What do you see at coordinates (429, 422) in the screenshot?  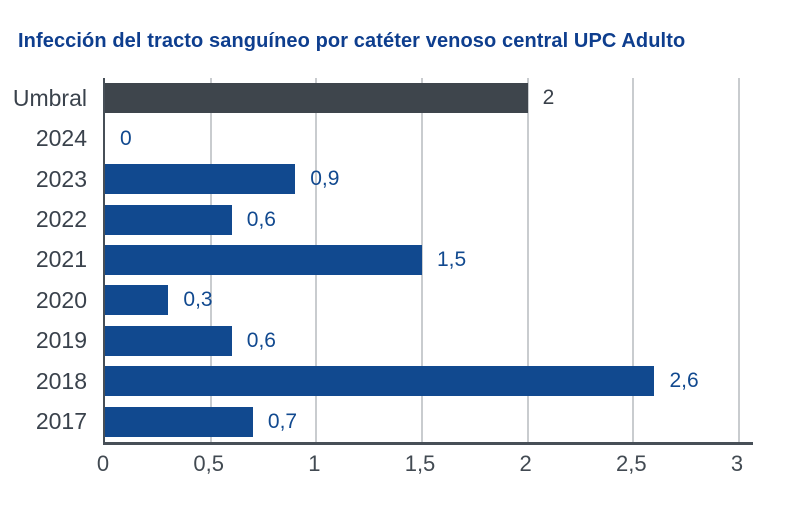 I see `bar-row: 0,7` at bounding box center [429, 422].